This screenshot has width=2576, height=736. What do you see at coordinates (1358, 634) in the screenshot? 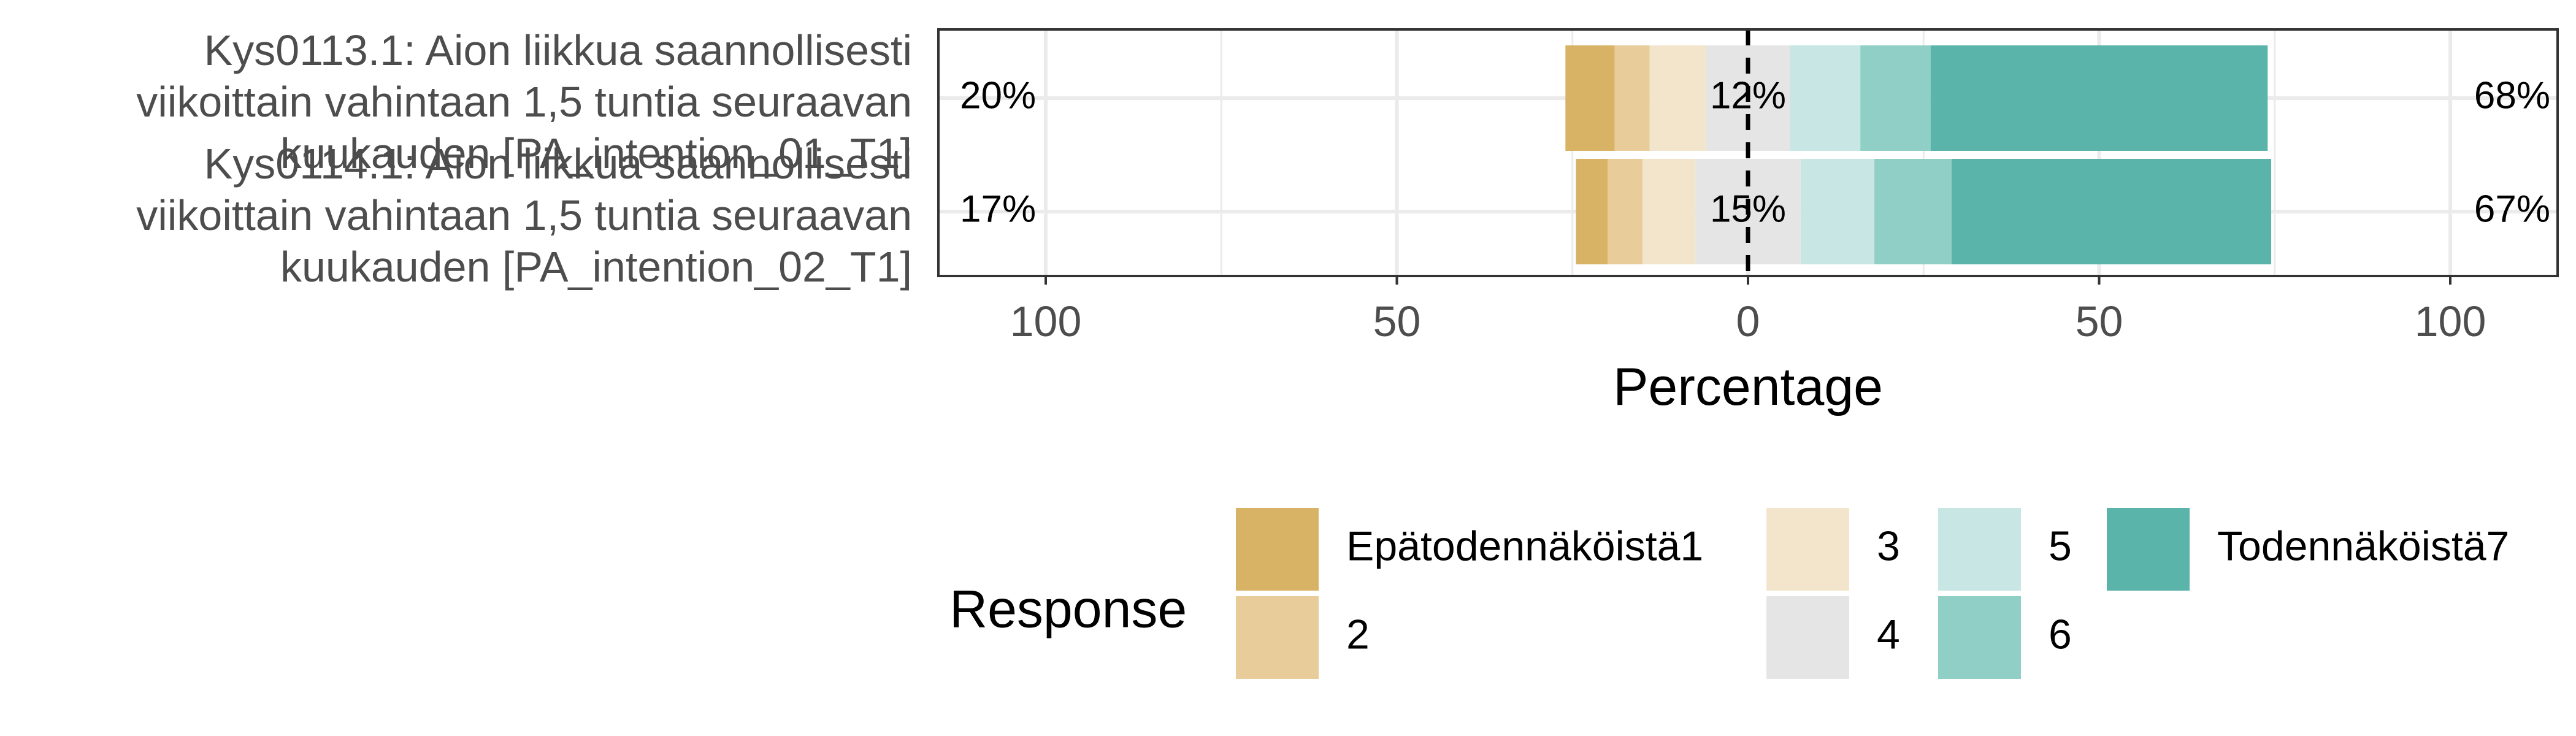
I see `legend-label: 2` at bounding box center [1358, 634].